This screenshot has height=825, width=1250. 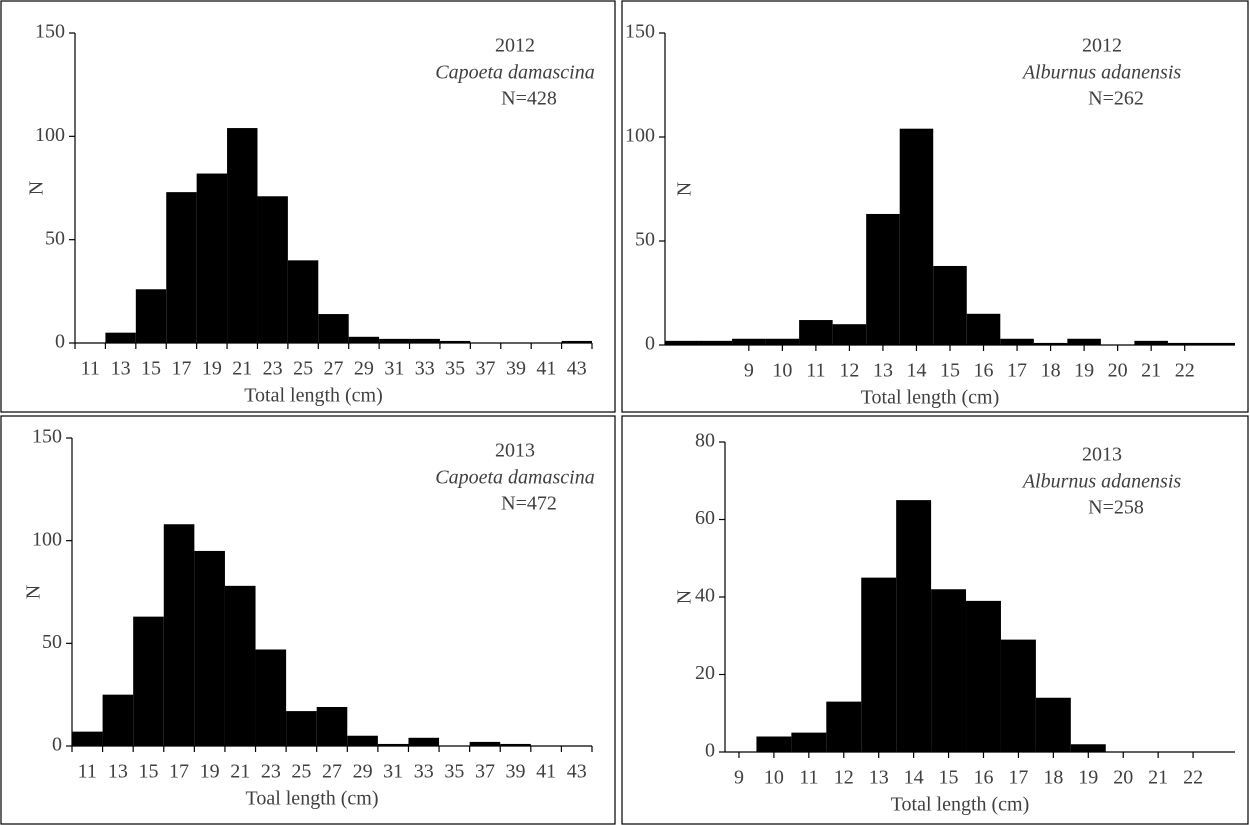 I want to click on sample-size: N=258, so click(x=1116, y=508).